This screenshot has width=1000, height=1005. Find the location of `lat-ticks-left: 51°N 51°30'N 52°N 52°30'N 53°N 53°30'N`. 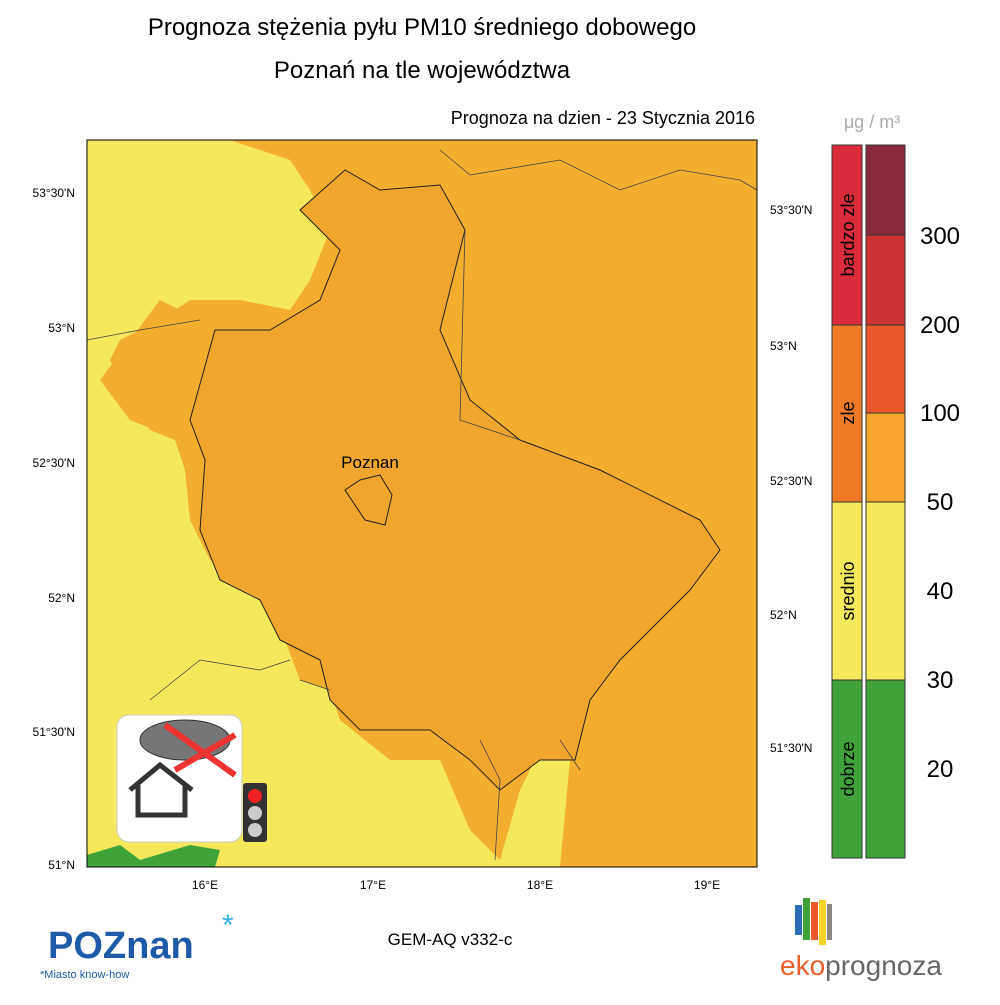

lat-ticks-left: 51°N 51°30'N 52°N 52°30'N 53°N 53°30'N is located at coordinates (54, 529).